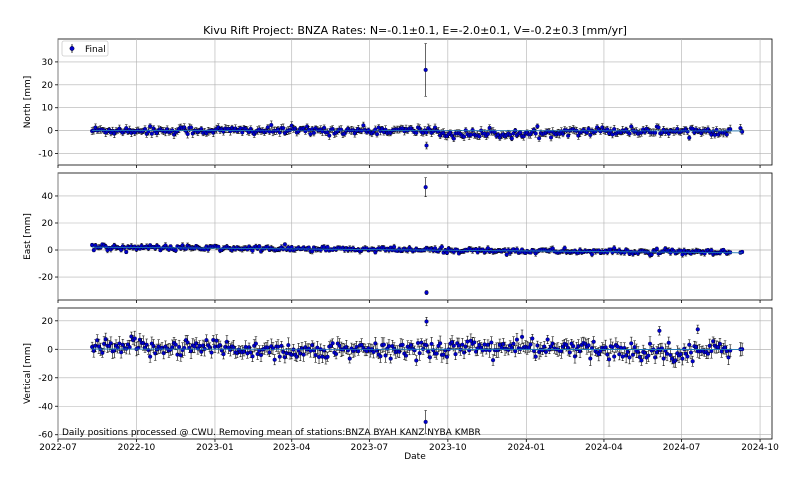  Describe the element at coordinates (50, 251) in the screenshot. I see `y-tick-label: 0` at that location.